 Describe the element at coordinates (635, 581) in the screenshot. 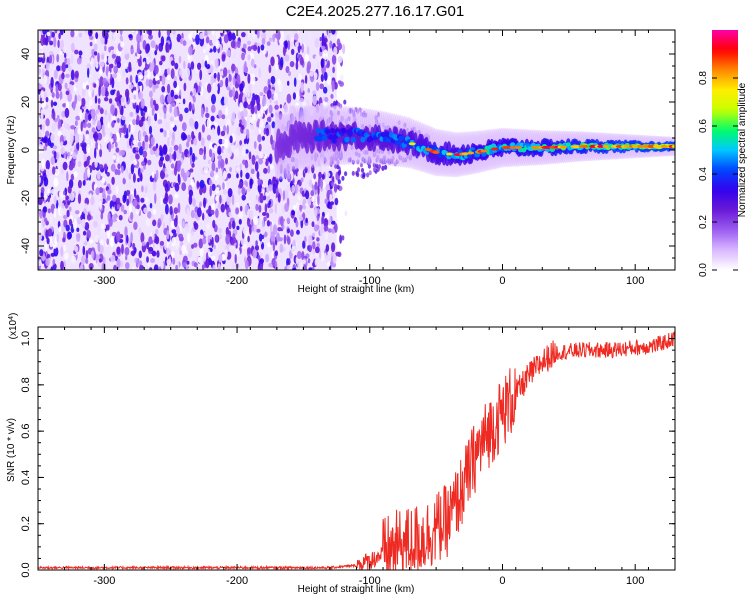

I see `x-tick-label: 100` at that location.